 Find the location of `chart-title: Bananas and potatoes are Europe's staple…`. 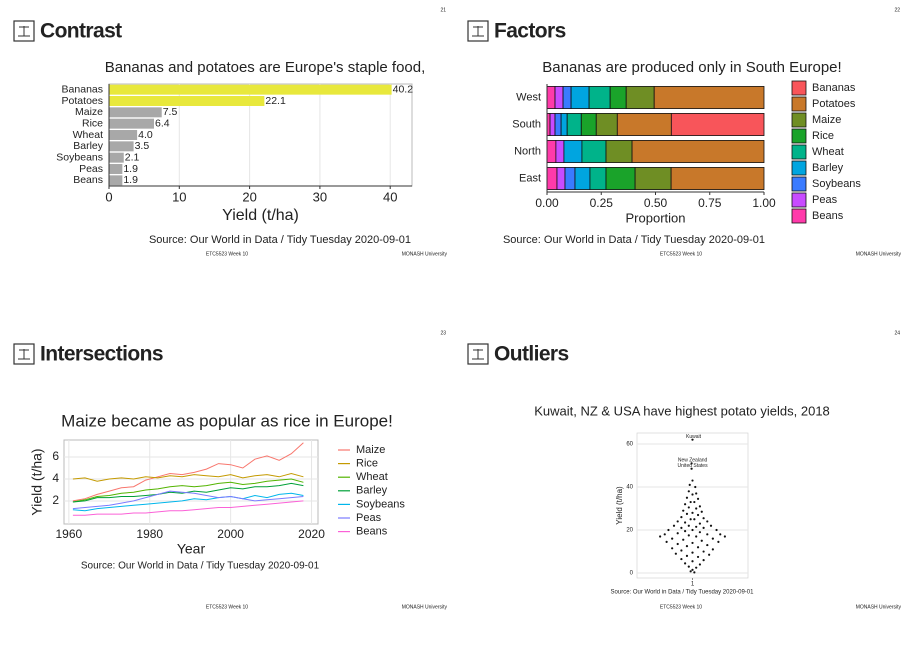

chart-title: Bananas and potatoes are Europe's staple… is located at coordinates (265, 67).